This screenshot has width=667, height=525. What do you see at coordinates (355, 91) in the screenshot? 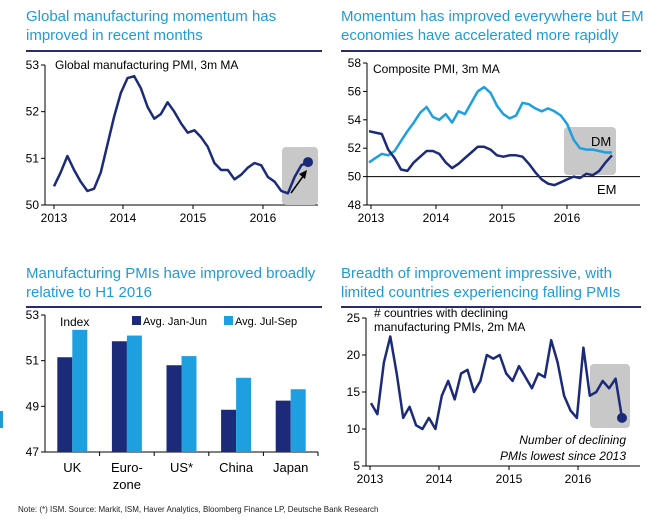
I see `y-tick-label: 56` at bounding box center [355, 91].